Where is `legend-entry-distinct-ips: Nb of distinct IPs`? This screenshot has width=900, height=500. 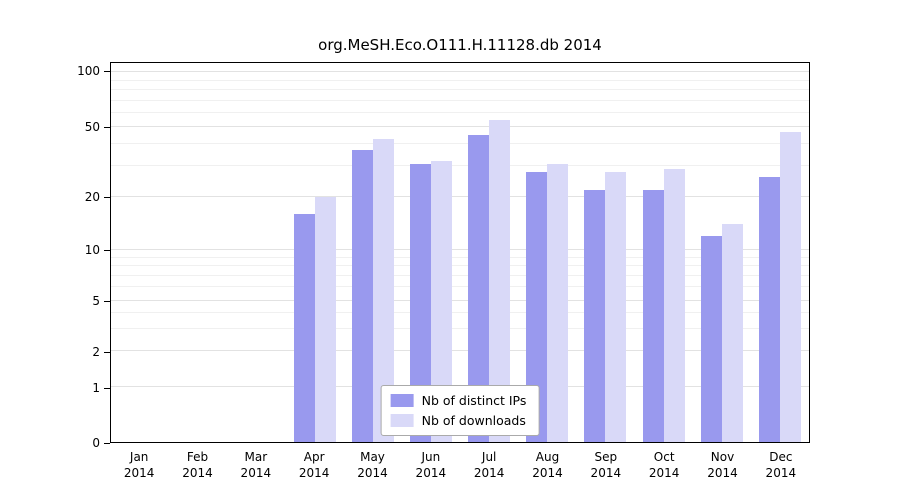
legend-entry-distinct-ips: Nb of distinct IPs is located at coordinates (458, 400).